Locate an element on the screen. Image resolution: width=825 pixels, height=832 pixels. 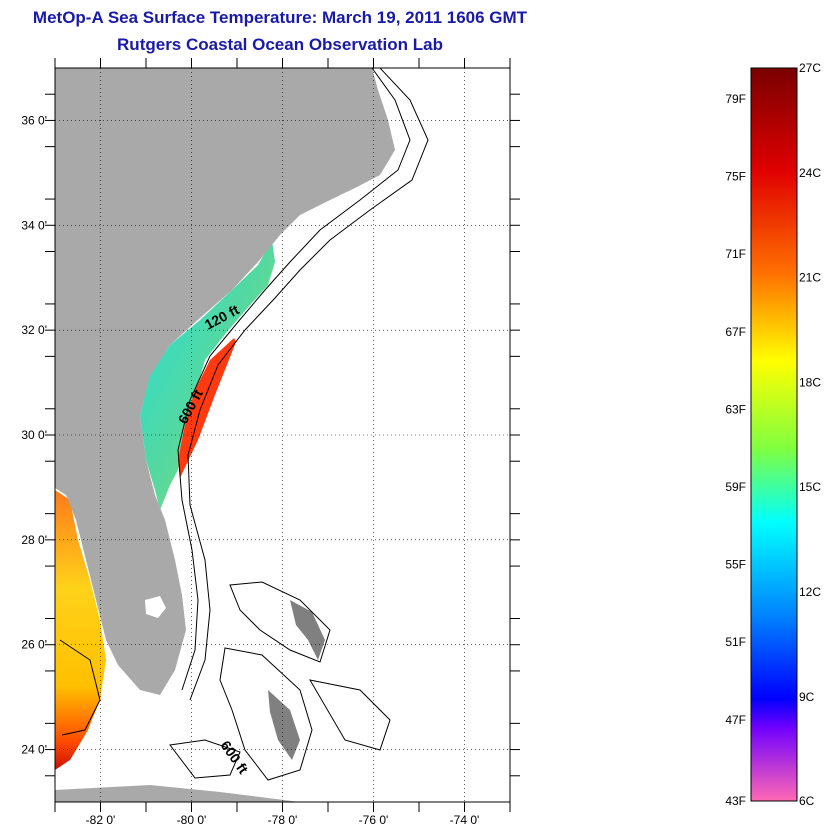
sst-band-carolinas is located at coordinates (207, 375).